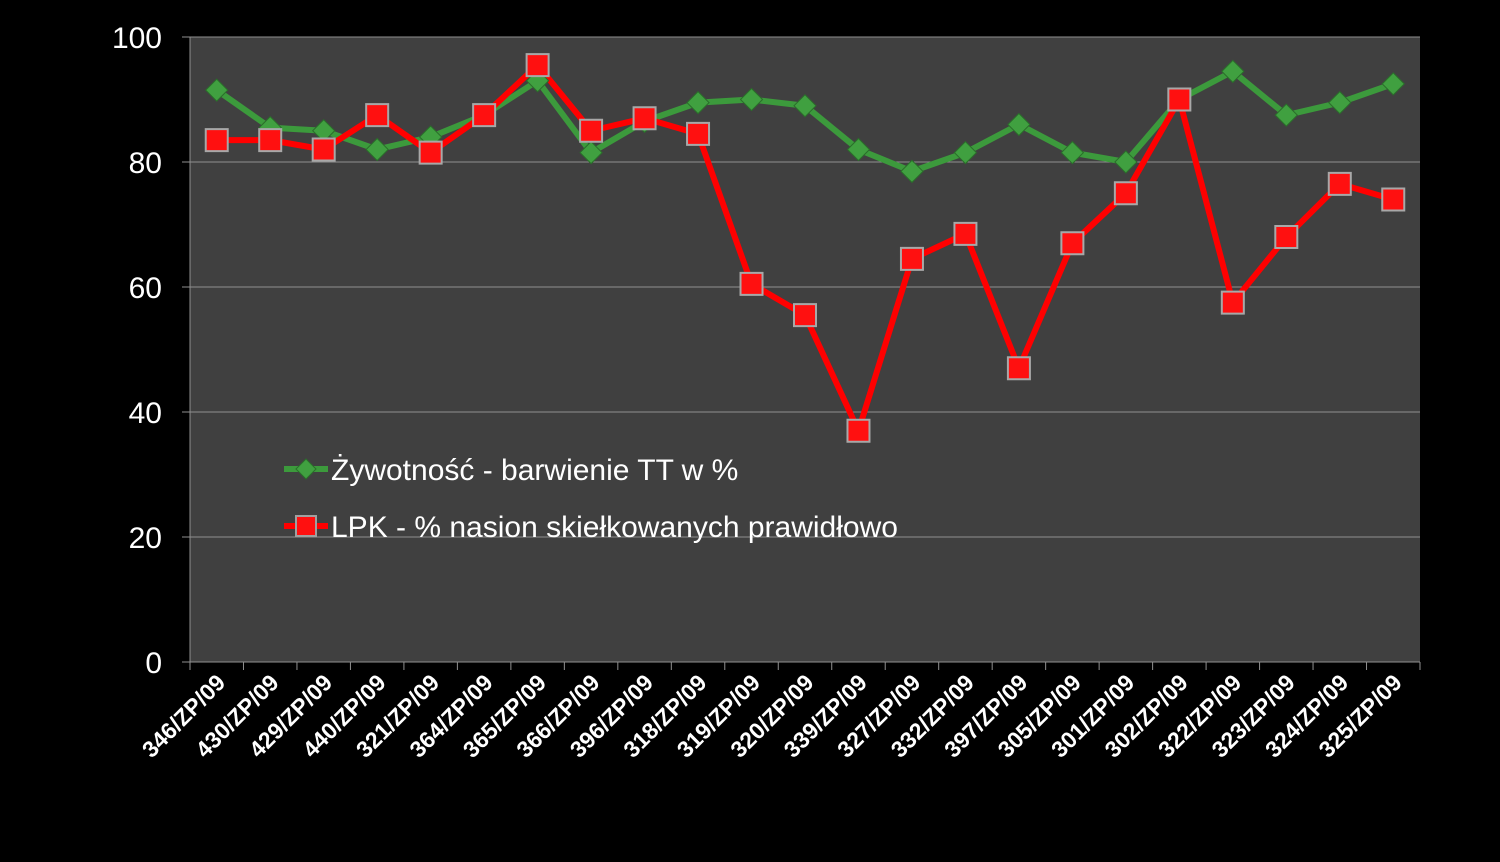 This screenshot has height=862, width=1500. What do you see at coordinates (614, 527) in the screenshot?
I see `legend-label-lpk: LPK - % nasion skiełkowanych prawidłowo` at bounding box center [614, 527].